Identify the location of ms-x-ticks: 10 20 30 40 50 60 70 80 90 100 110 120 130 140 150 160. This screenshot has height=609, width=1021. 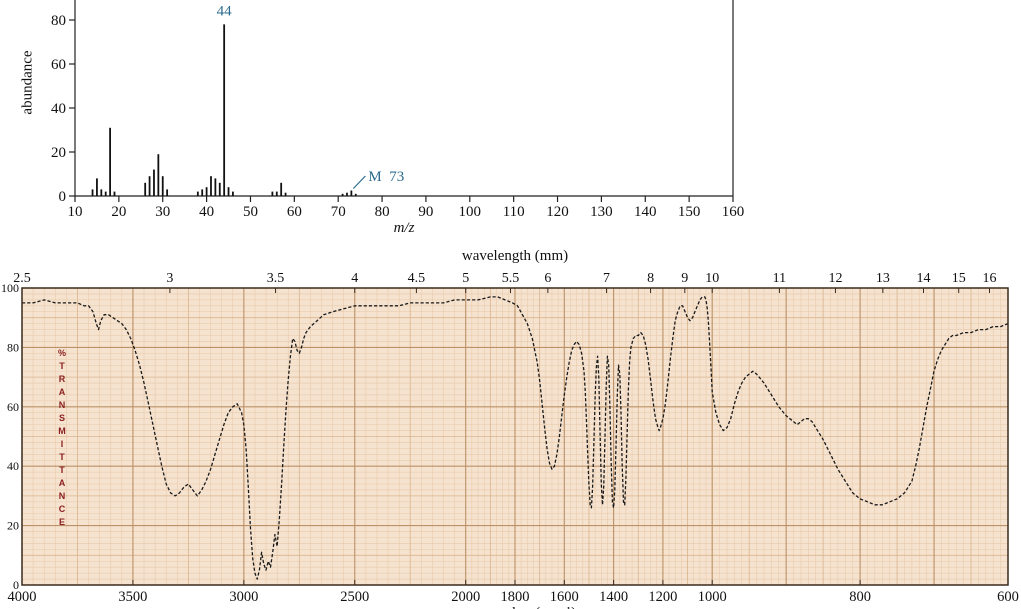
(406, 208).